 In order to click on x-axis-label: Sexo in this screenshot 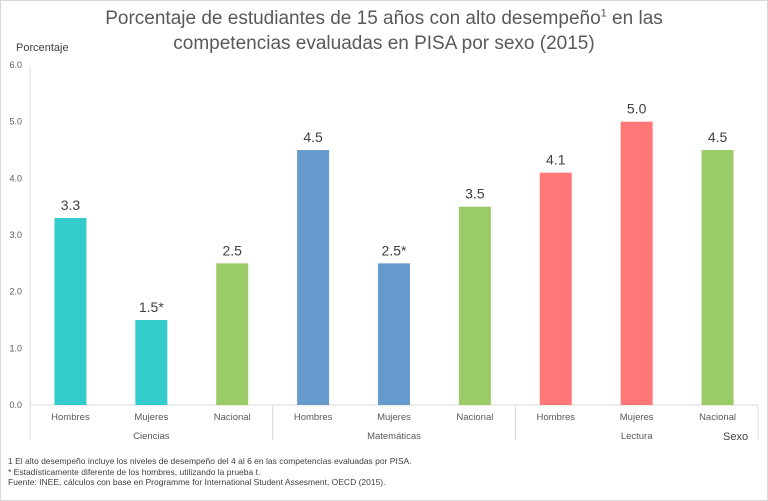, I will do `click(736, 437)`.